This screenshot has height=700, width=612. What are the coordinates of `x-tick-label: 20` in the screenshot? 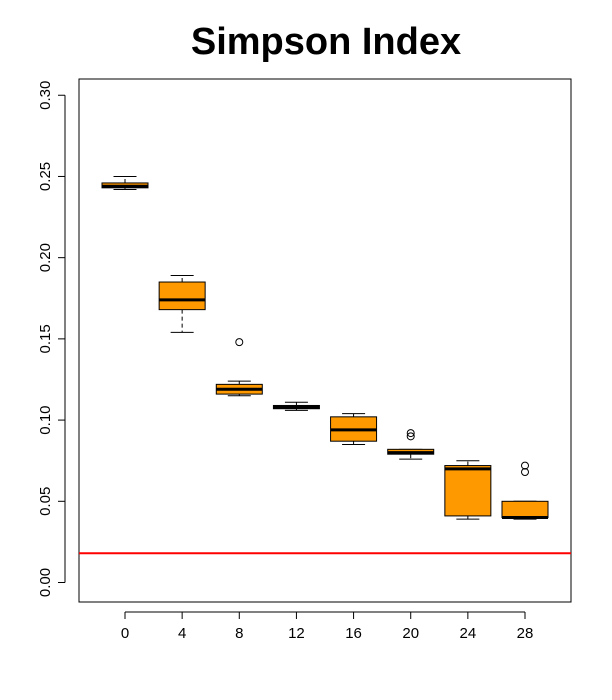 It's located at (410, 633).